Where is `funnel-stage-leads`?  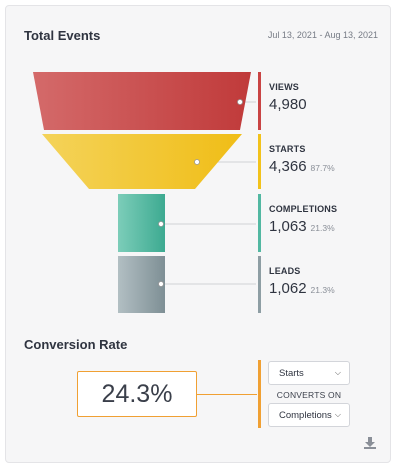 funnel-stage-leads is located at coordinates (141, 284).